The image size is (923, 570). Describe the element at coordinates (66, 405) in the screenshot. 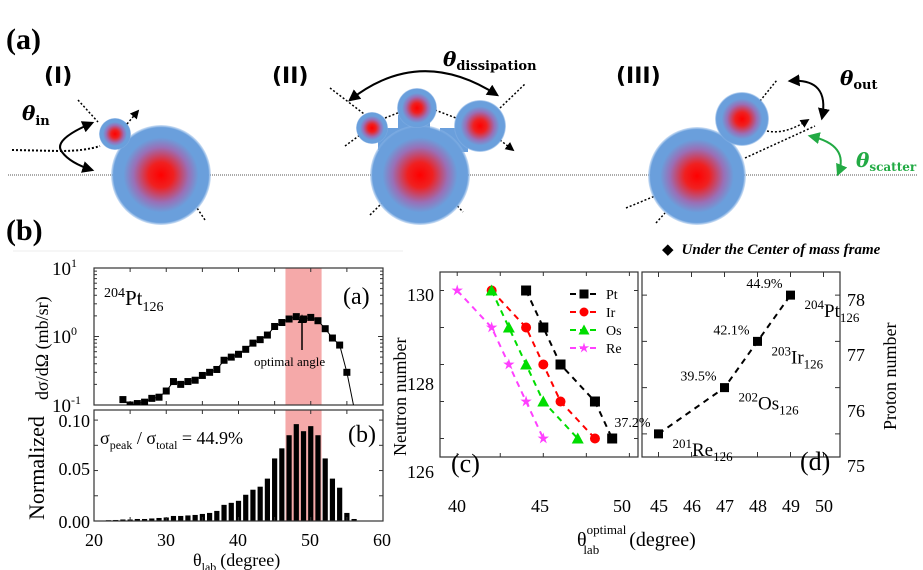

I see `ytick-label: 10-1` at that location.